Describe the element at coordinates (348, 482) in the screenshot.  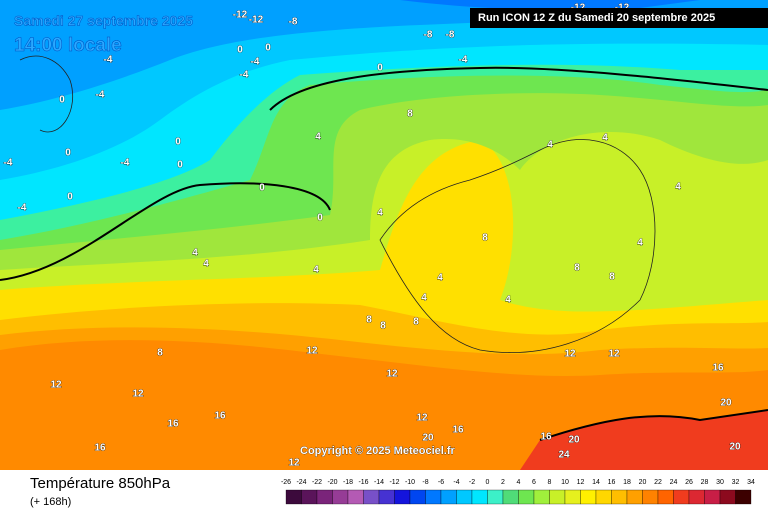
I see `colorbar-label: -18` at that location.